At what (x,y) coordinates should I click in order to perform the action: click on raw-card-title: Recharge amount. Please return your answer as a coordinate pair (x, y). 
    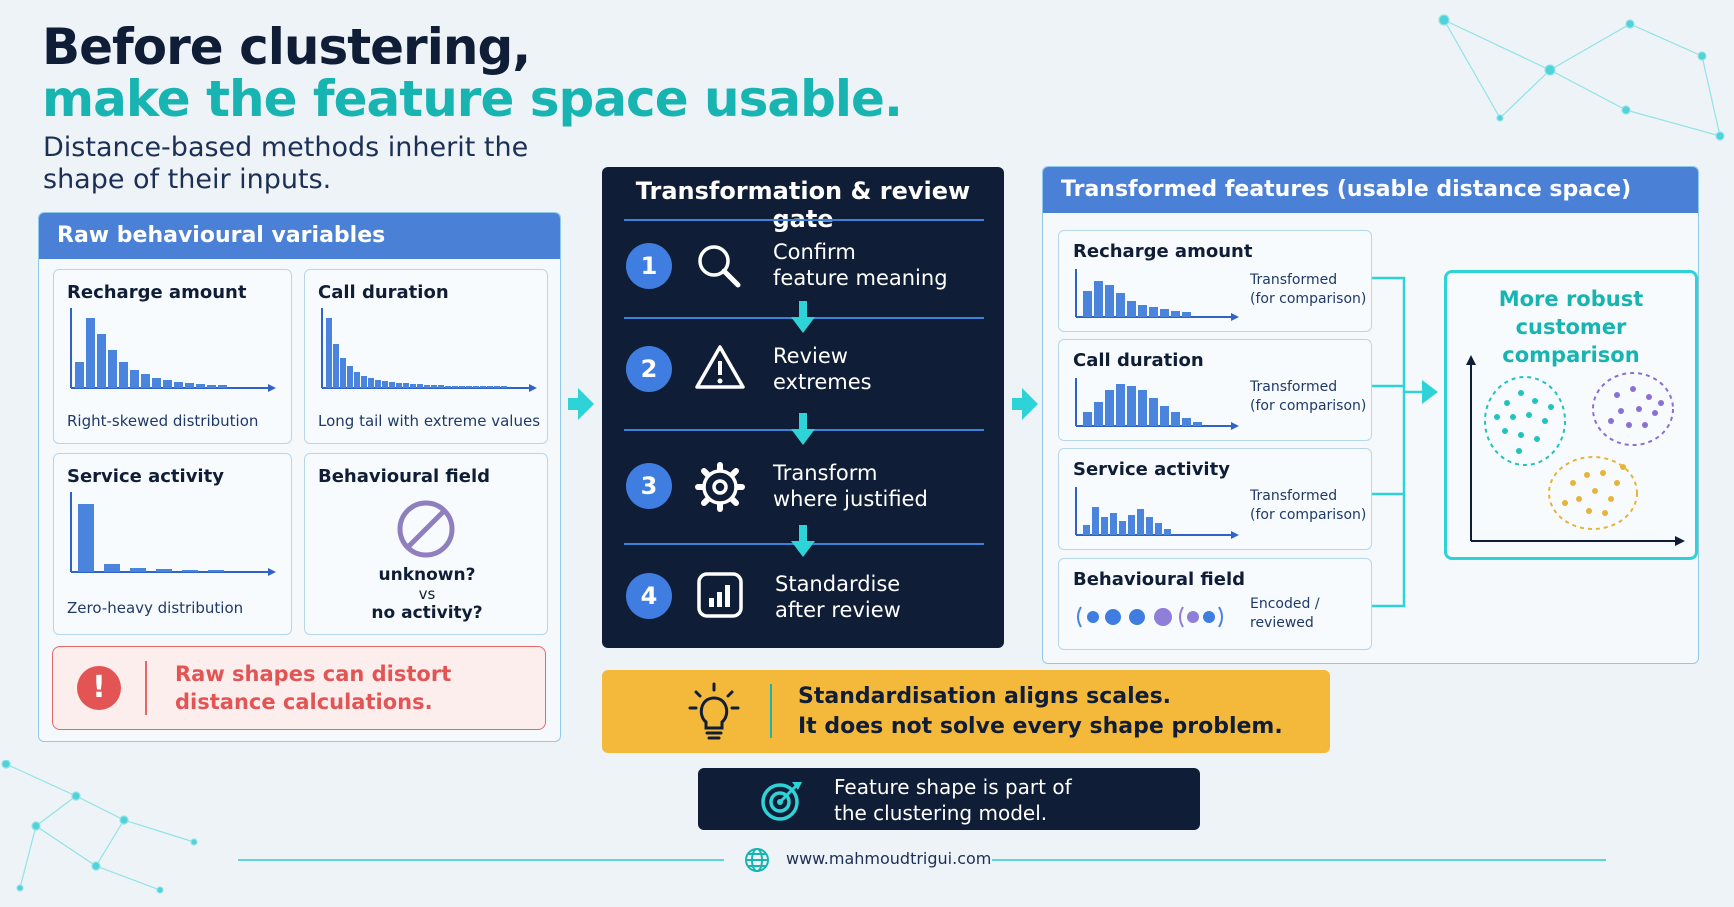
    Looking at the image, I should click on (157, 292).